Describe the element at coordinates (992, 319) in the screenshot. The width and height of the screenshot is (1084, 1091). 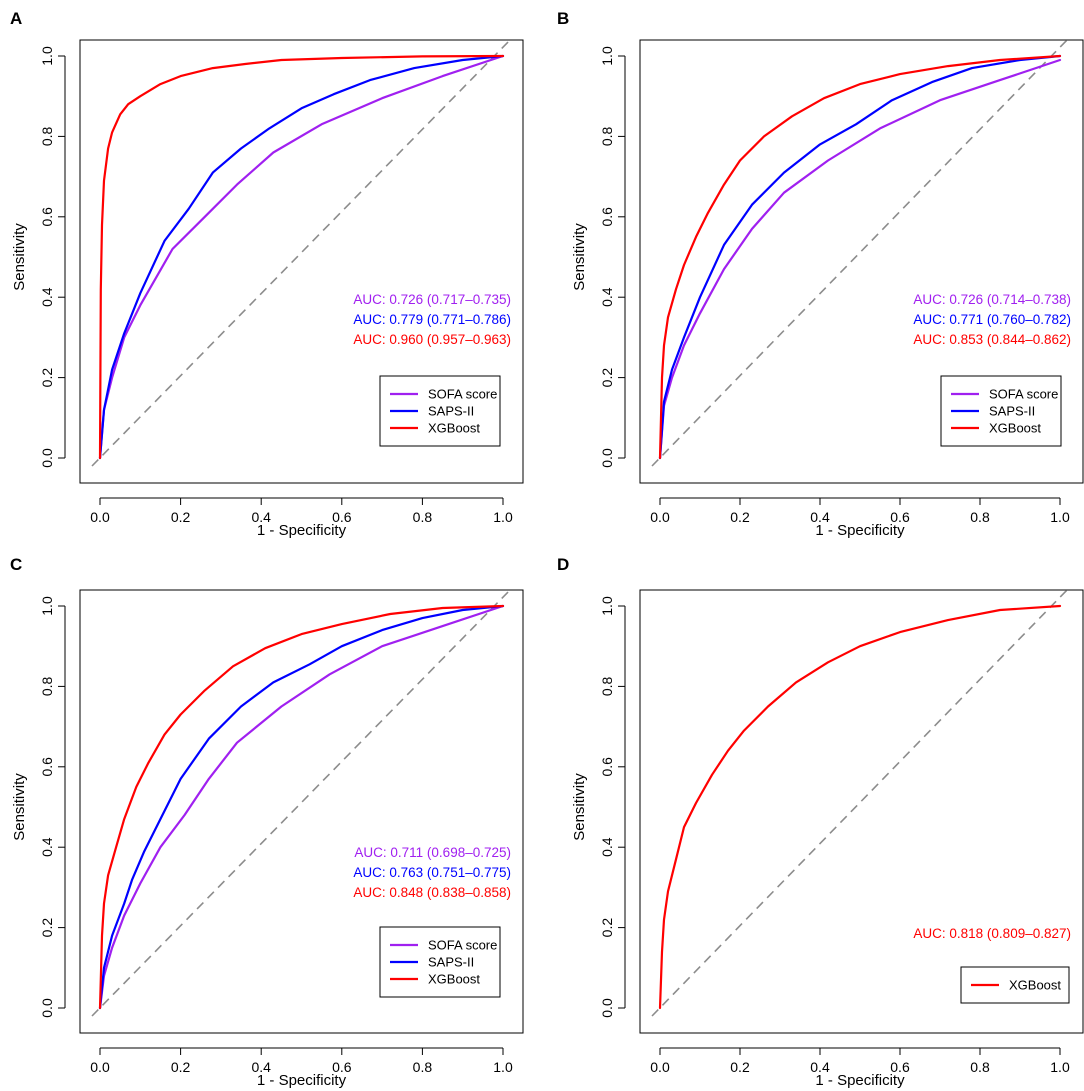
I see `auc-label-saps-ii-b: AUC: 0.771 (0.760–0.782)` at that location.